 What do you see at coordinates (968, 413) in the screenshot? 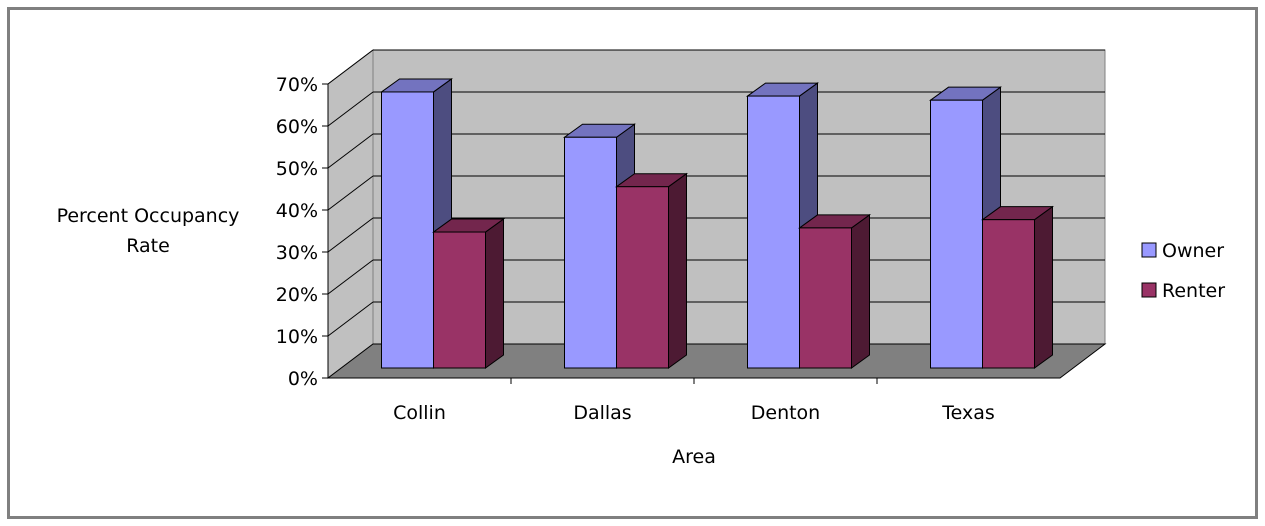
I see `x-category-label: Texas` at bounding box center [968, 413].